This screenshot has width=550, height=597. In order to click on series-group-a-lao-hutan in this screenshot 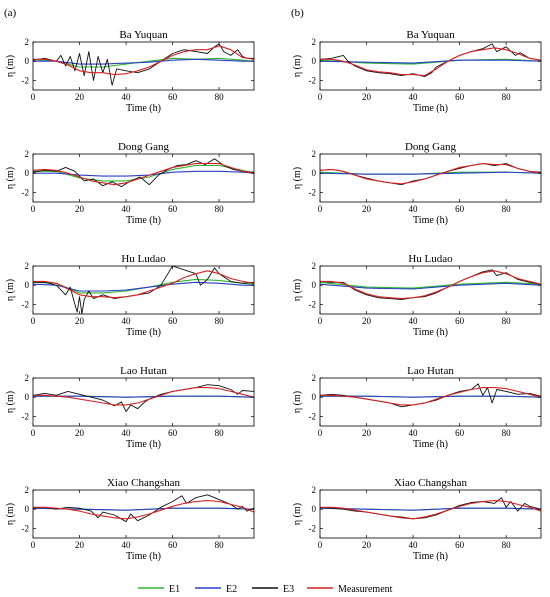, I will do `click(143, 398)`.